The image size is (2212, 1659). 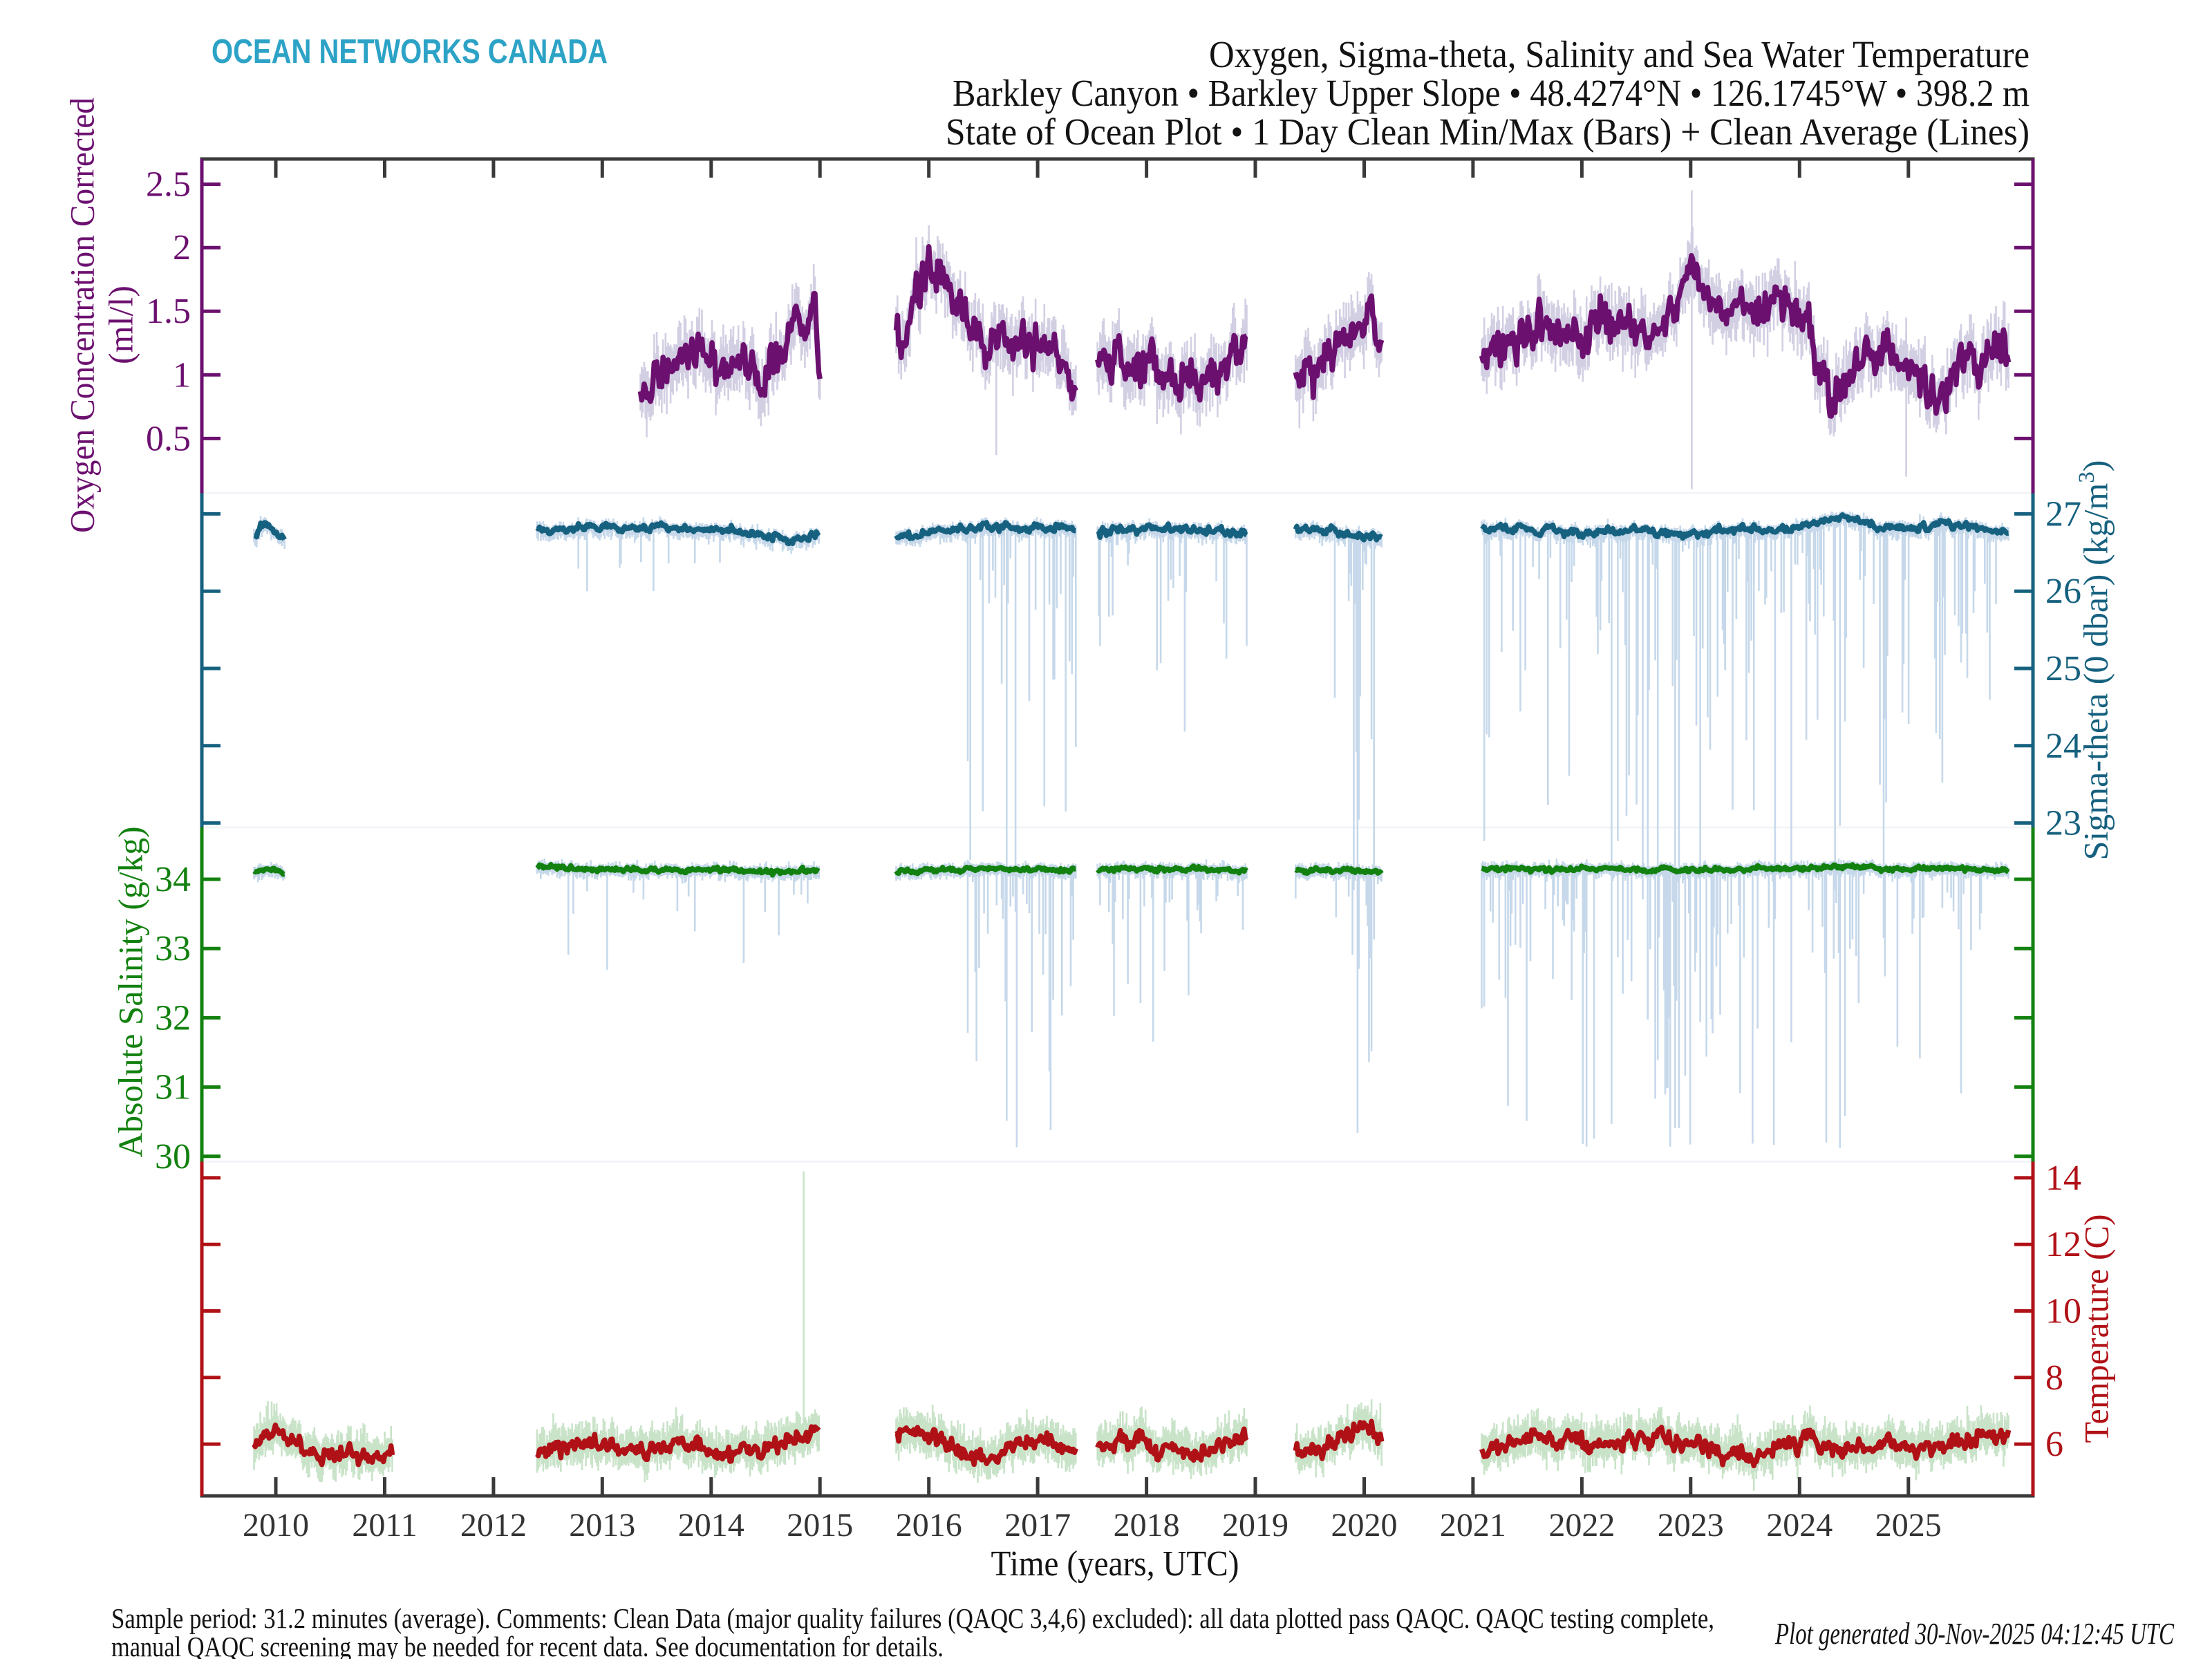 I want to click on svg-text: 2025, so click(x=1909, y=1525).